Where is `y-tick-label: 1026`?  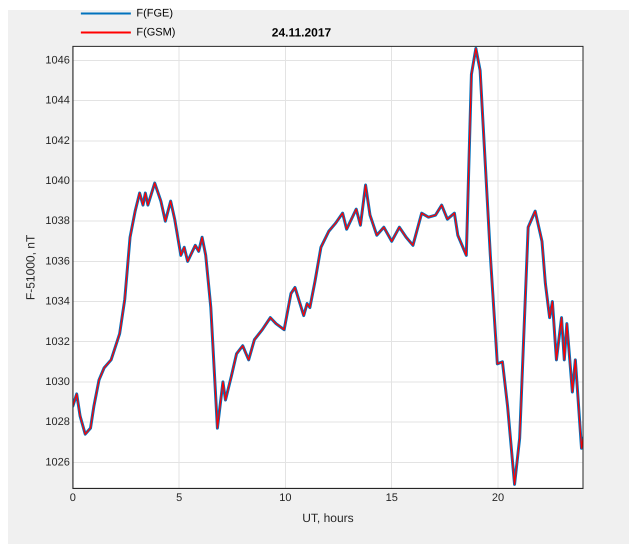 y-tick-label: 1026 is located at coordinates (57, 462).